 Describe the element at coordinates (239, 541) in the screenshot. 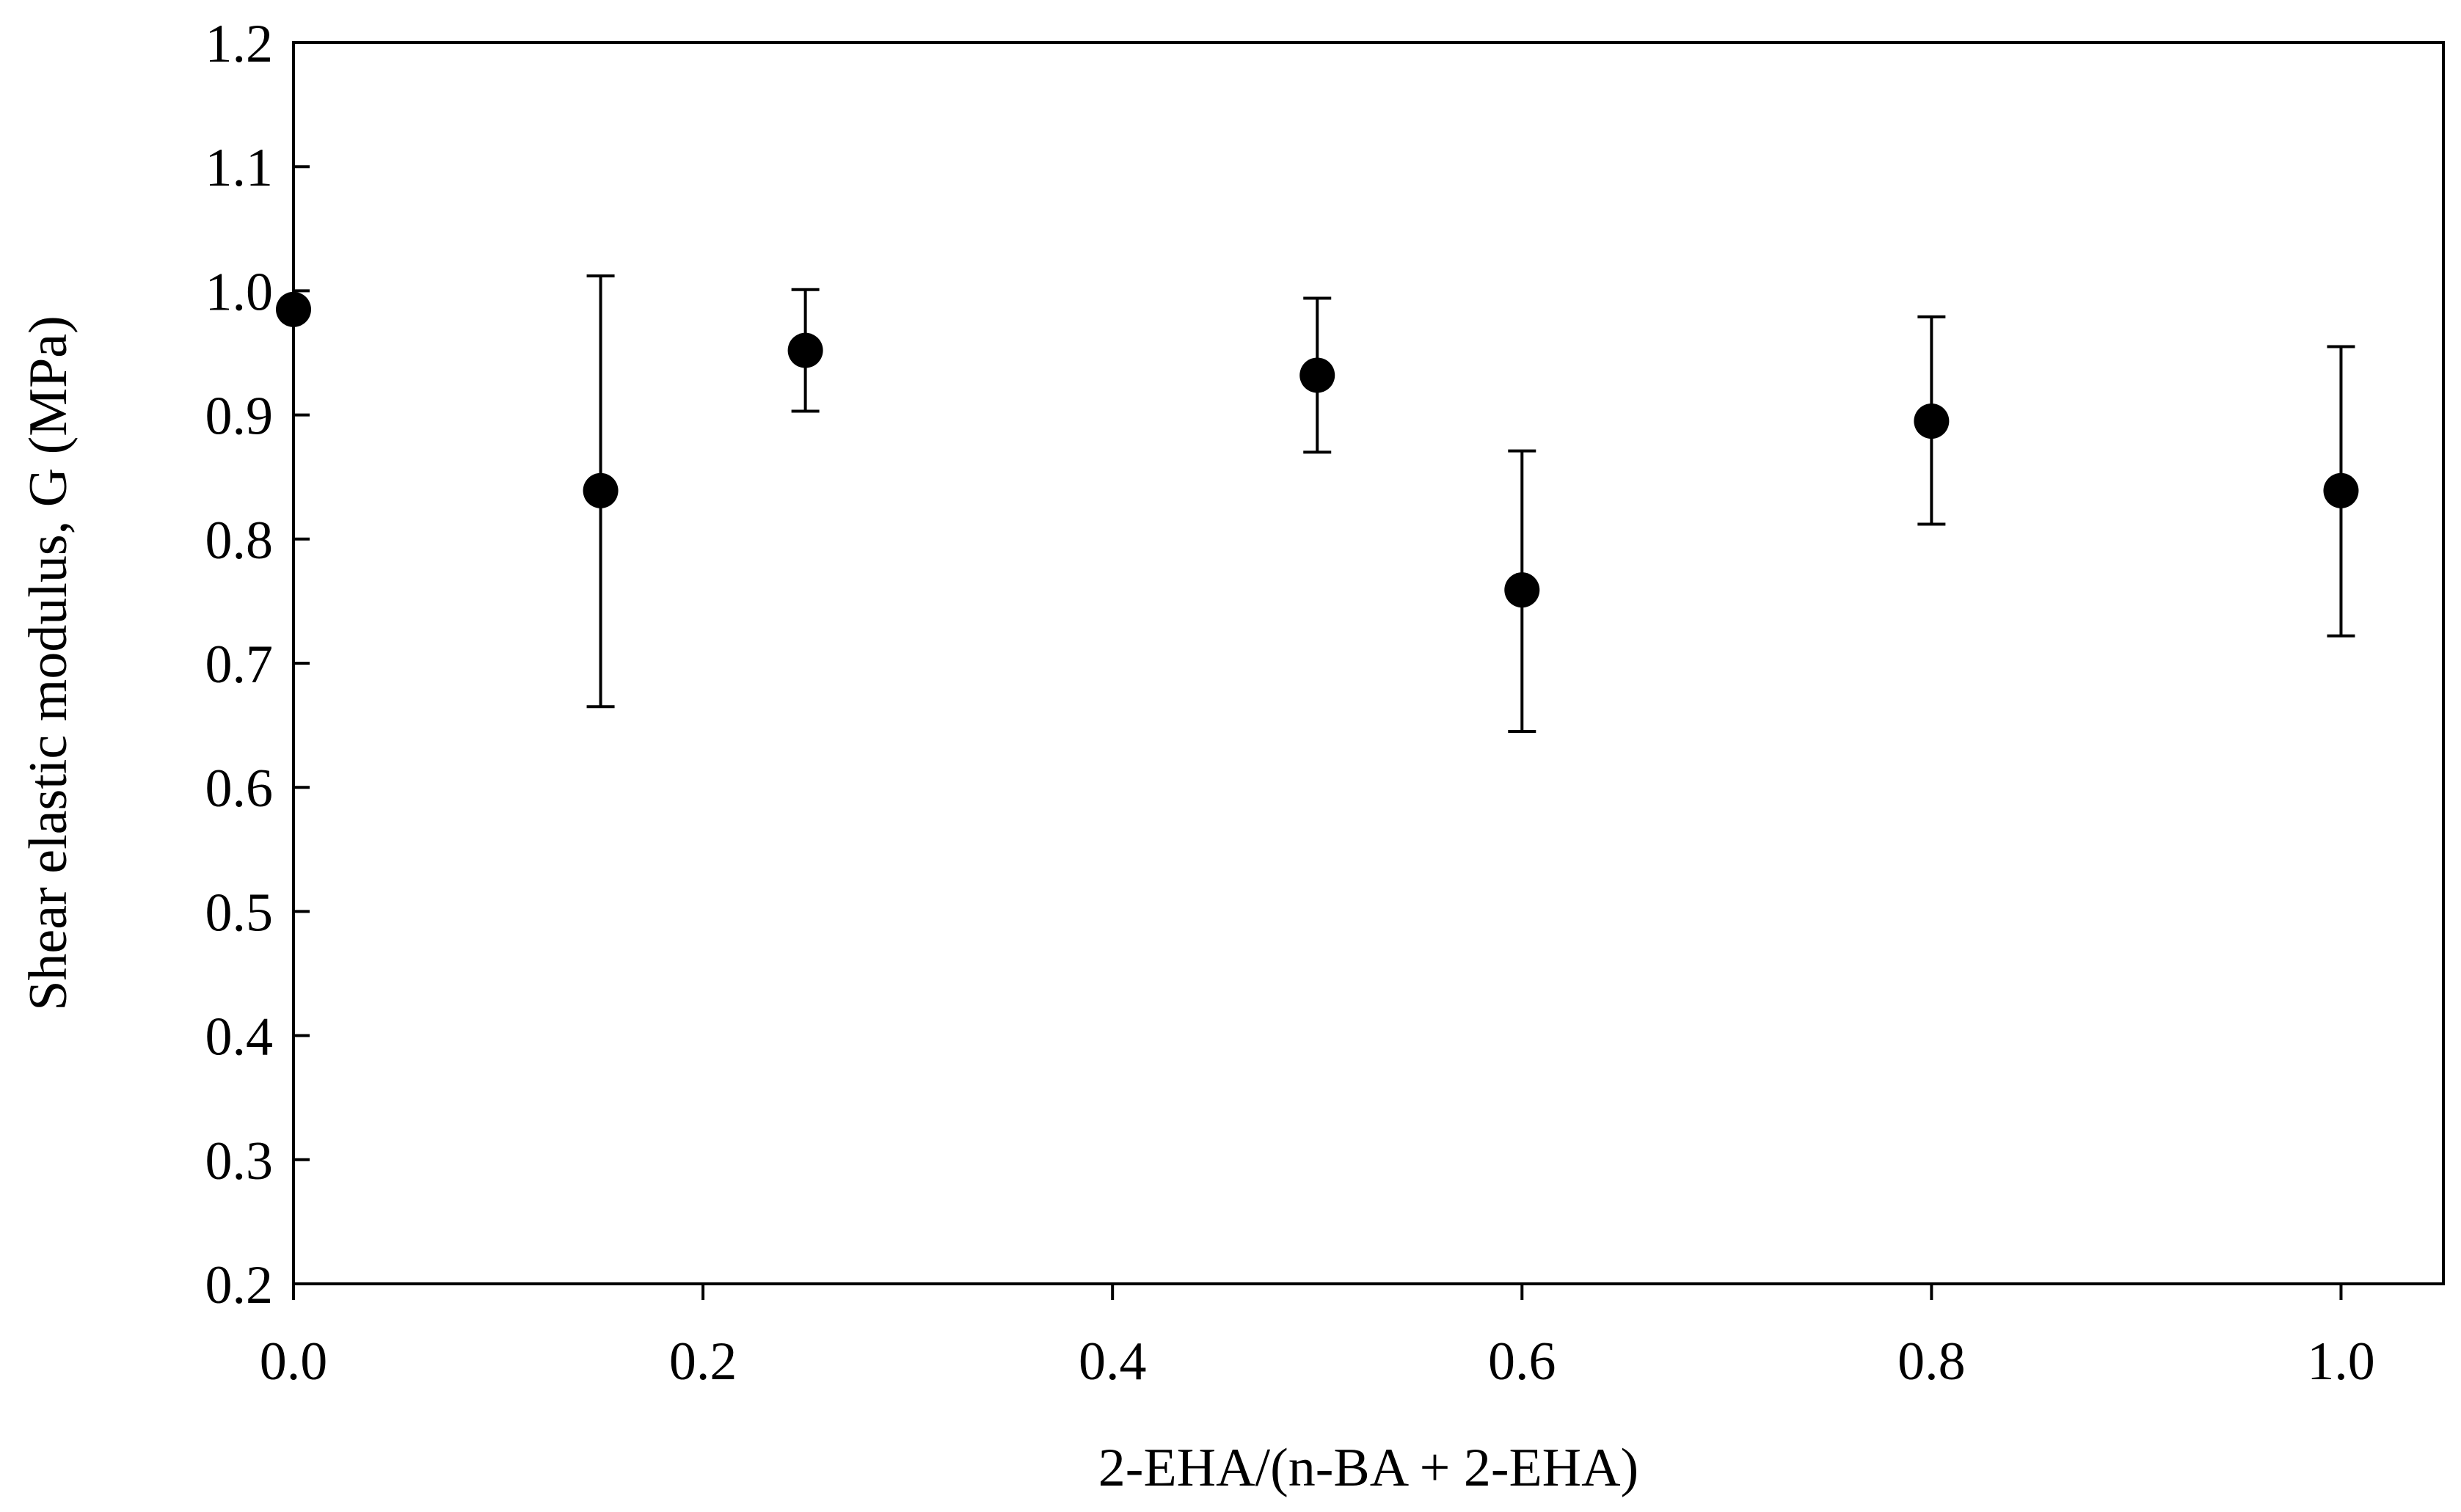

I see `y-tick-label: 0.8` at that location.